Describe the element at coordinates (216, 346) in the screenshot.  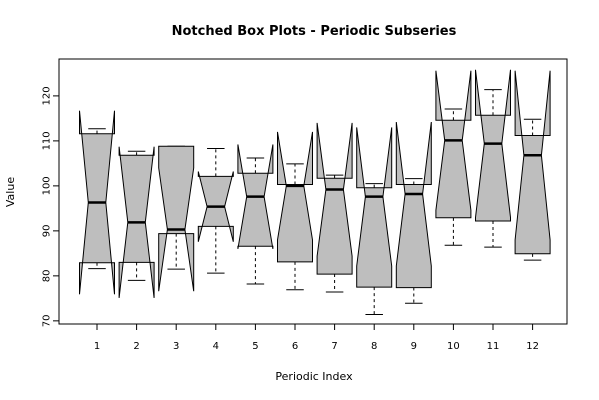
I see `x-tick-label: 4` at that location.